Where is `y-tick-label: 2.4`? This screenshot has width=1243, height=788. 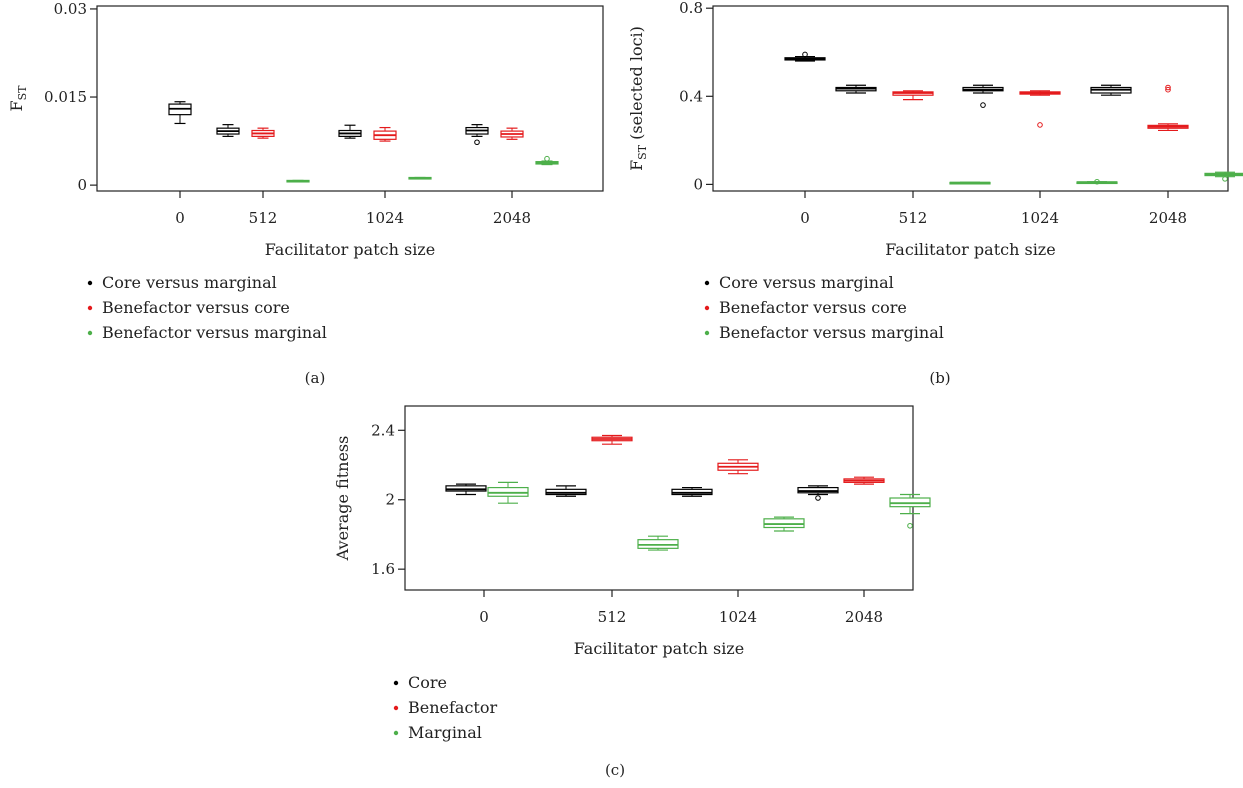 y-tick-label: 2.4 is located at coordinates (383, 430).